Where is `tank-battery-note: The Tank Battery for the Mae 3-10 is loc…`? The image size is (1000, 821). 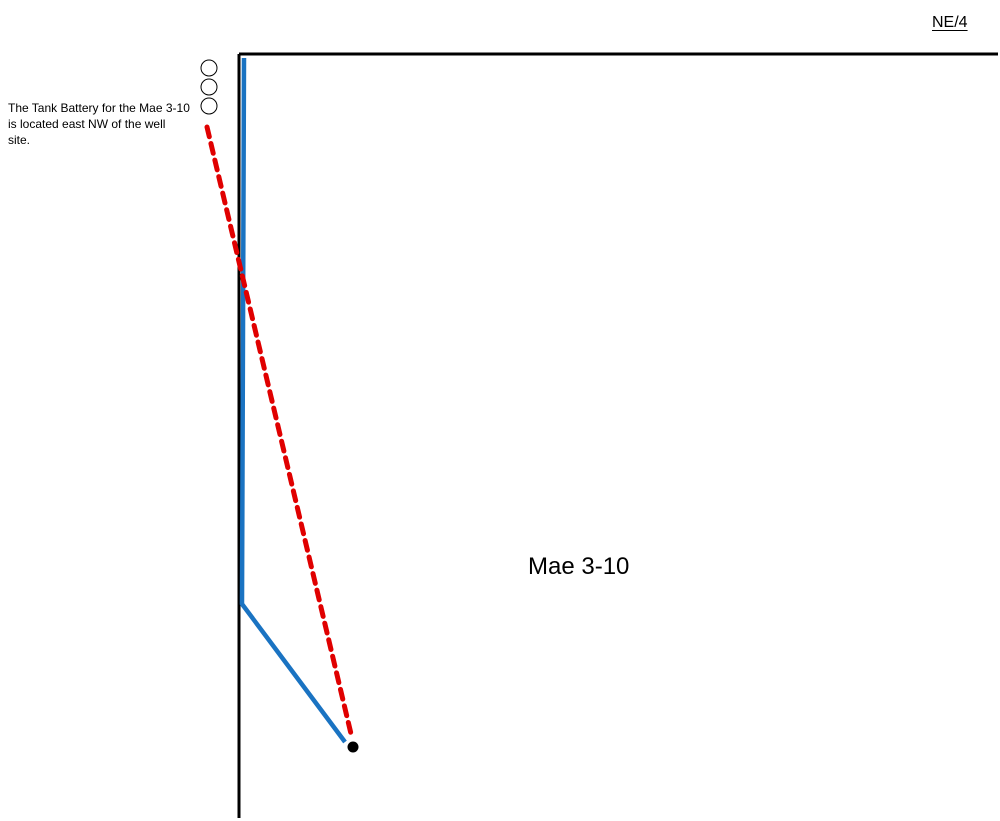
tank-battery-note: The Tank Battery for the Mae 3-10 is loc… is located at coordinates (99, 124).